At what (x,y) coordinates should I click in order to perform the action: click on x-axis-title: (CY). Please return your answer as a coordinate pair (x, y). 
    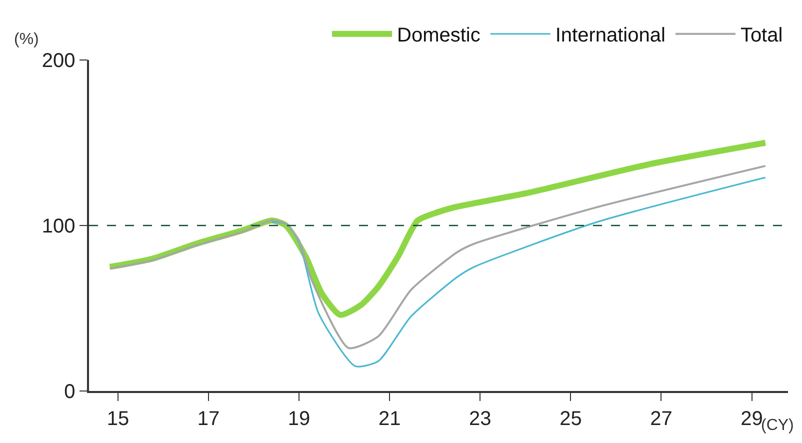
    Looking at the image, I should click on (777, 425).